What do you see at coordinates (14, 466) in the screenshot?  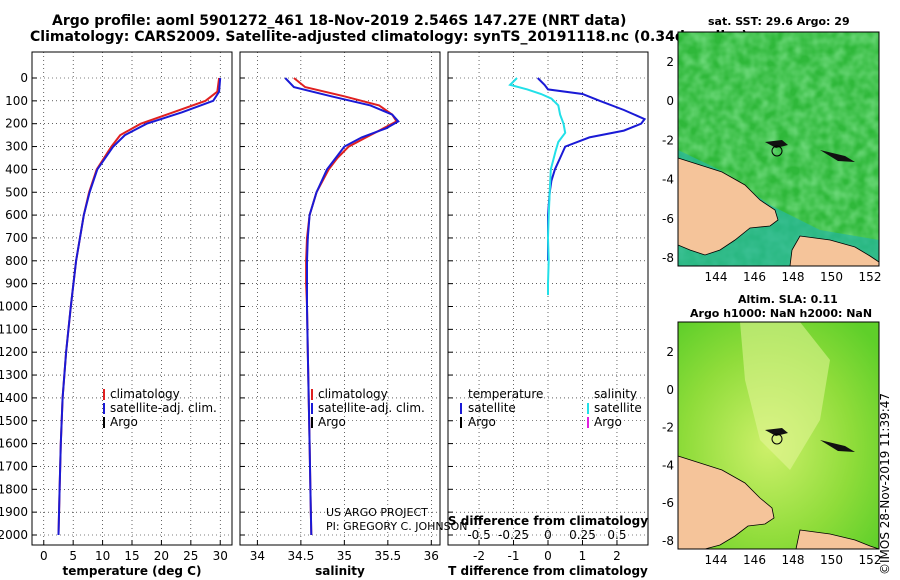 I see `depth-tick-label: 1700` at bounding box center [14, 466].